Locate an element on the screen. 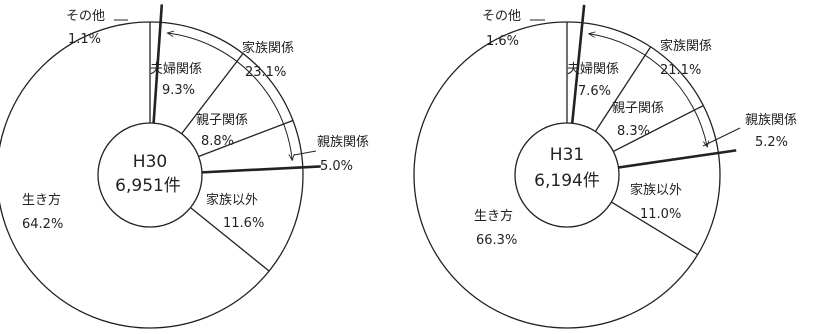 The image size is (825, 334). slice-value-couple: 9.3% is located at coordinates (178, 90).